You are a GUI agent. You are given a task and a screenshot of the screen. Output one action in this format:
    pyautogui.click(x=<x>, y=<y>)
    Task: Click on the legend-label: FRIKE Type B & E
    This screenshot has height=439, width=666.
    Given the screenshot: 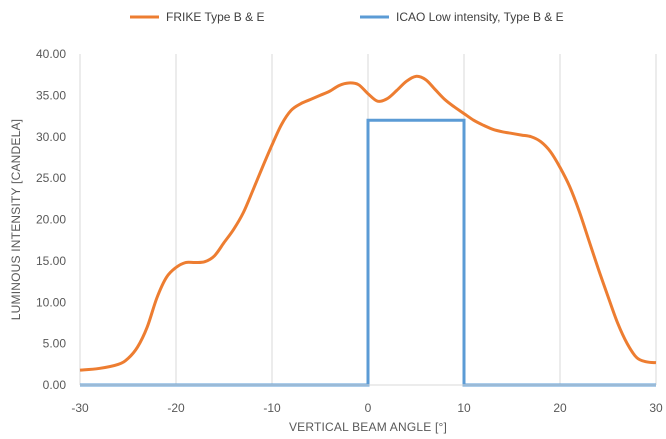 What is the action you would take?
    pyautogui.click(x=215, y=17)
    